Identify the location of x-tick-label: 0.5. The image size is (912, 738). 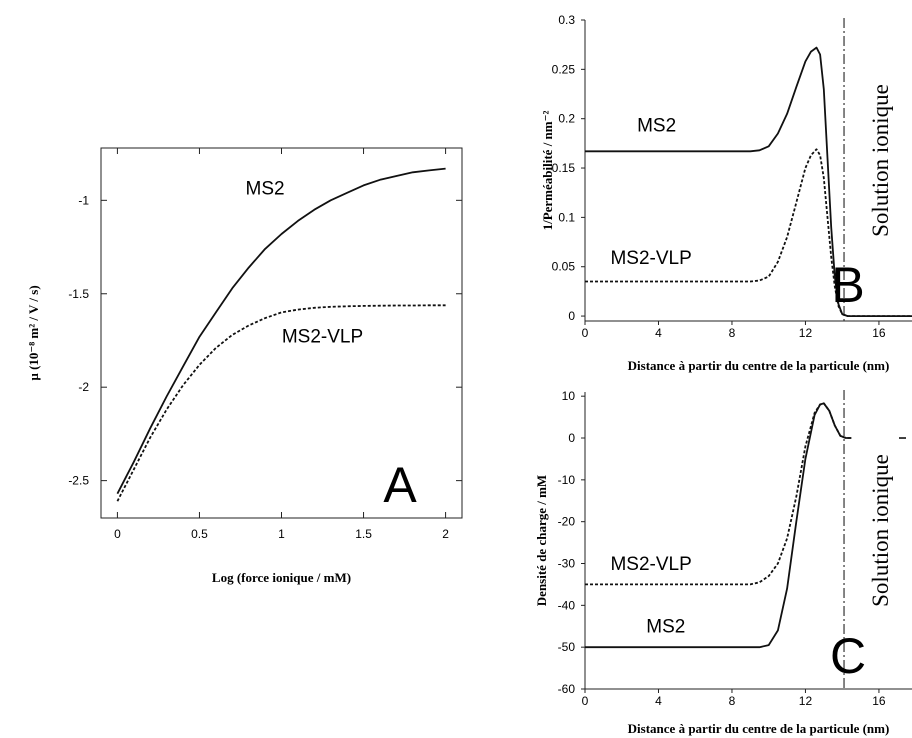
(199, 534).